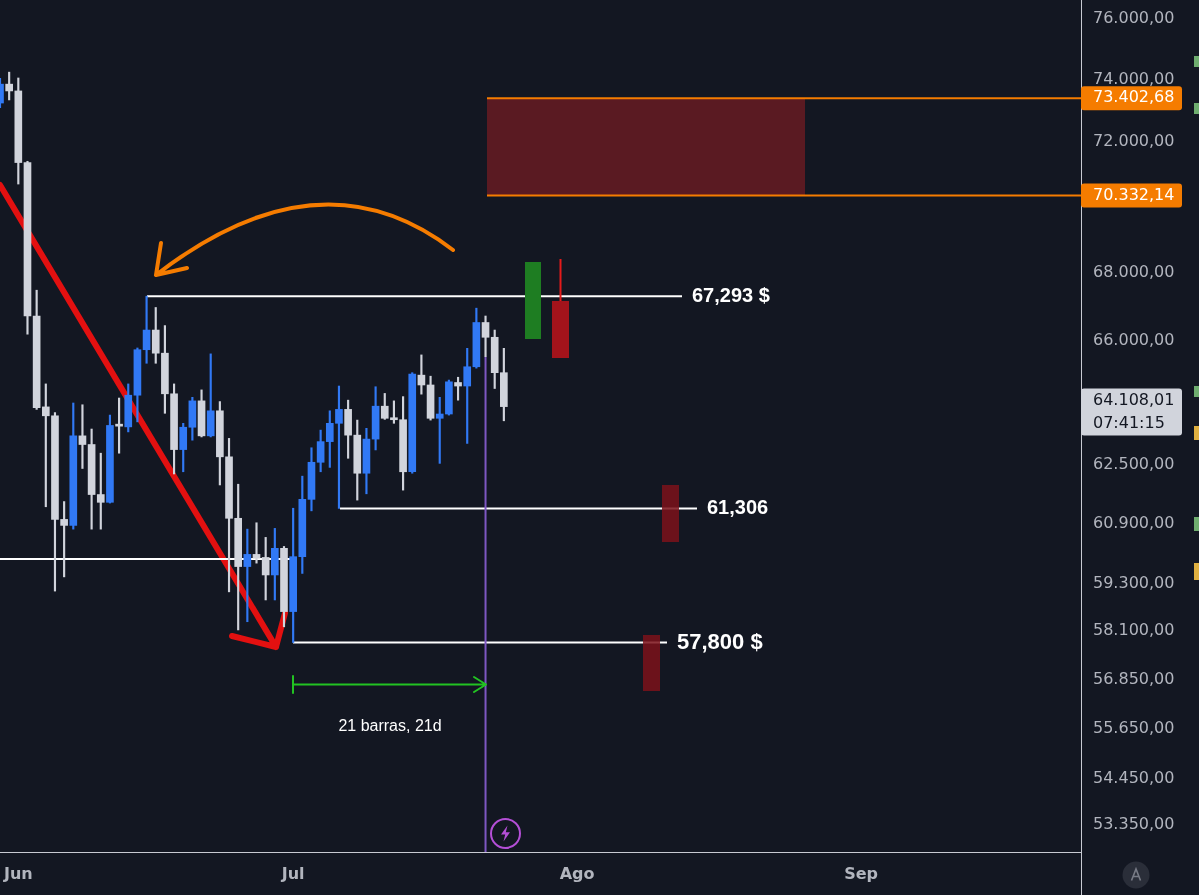  Describe the element at coordinates (577, 873) in the screenshot. I see `x-tick-label: Ago` at that location.